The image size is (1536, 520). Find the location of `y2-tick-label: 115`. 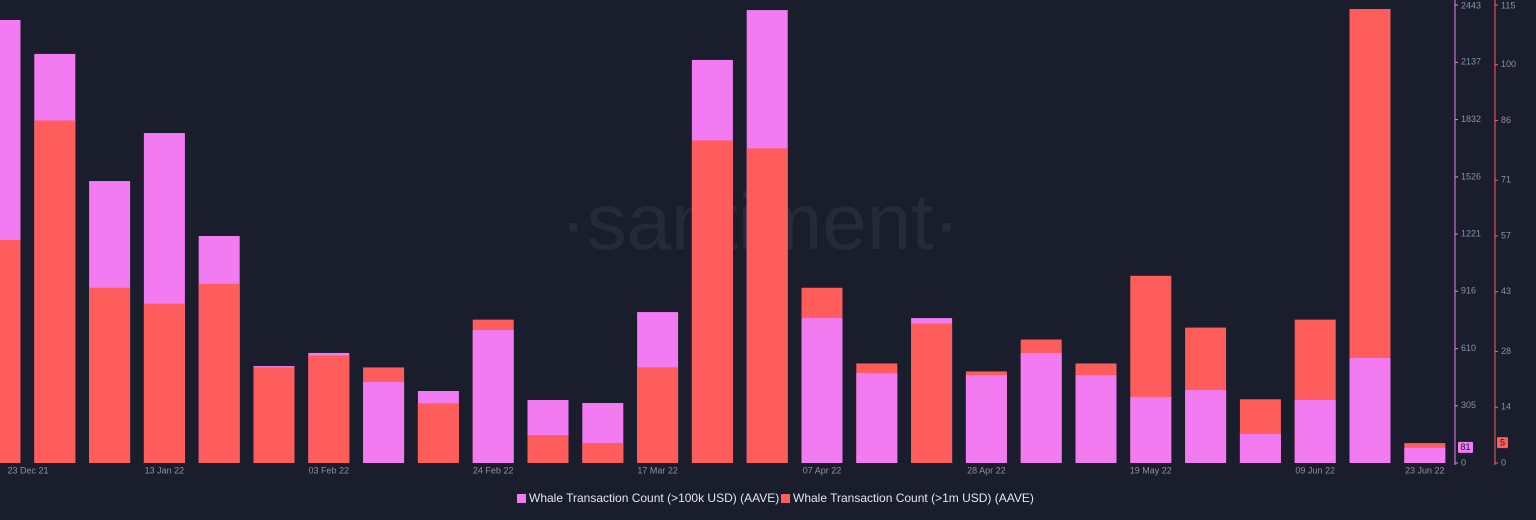

y2-tick-label: 115 is located at coordinates (1508, 5).